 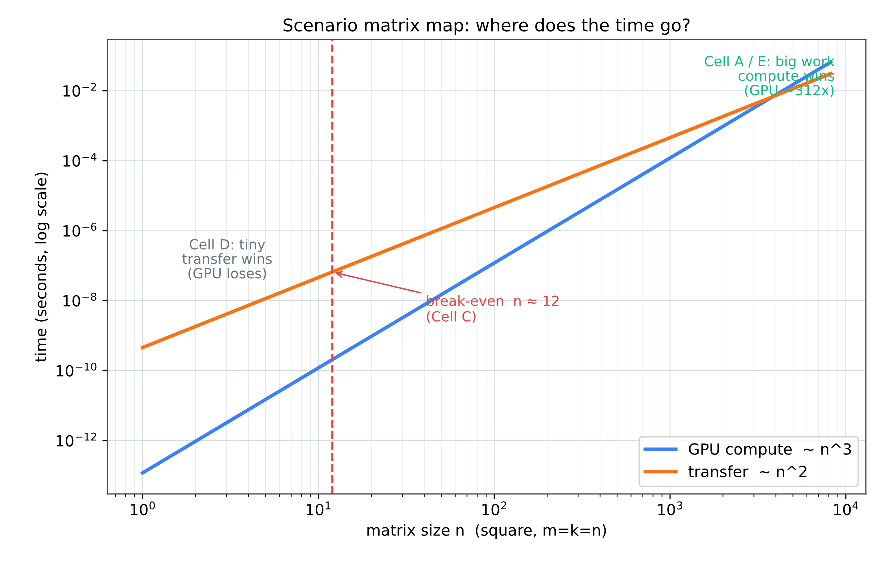 I want to click on y-tick-label: 10$^{−2}$, so click(x=80, y=89).